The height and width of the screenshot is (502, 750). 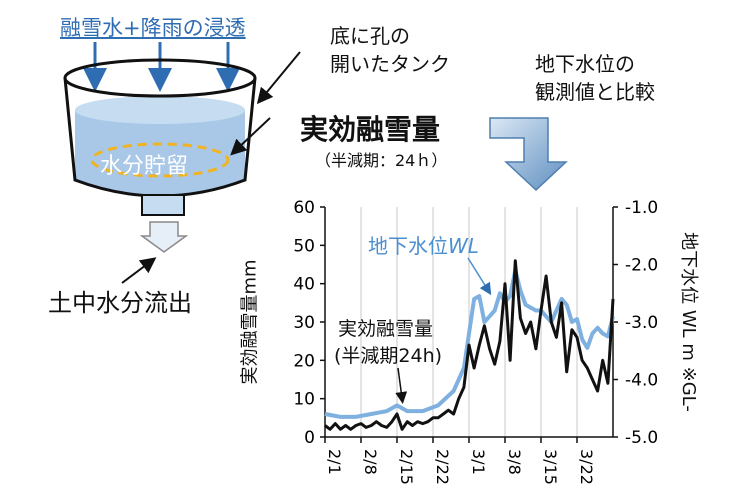 I want to click on storage-label: 水分貯留, so click(x=144, y=166).